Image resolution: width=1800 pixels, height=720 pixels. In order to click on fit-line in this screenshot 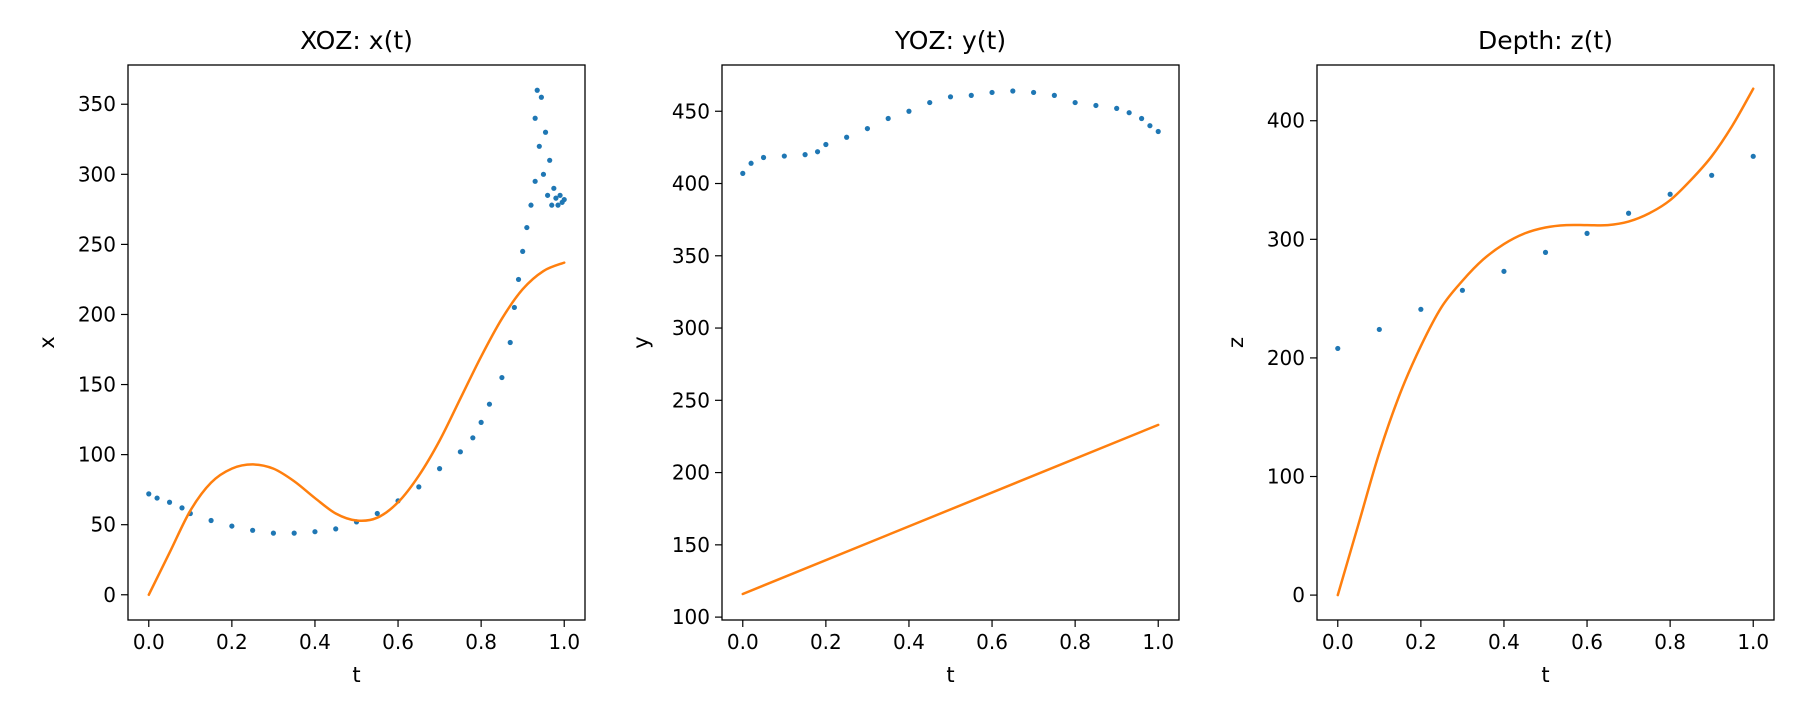, I will do `click(356, 429)`.